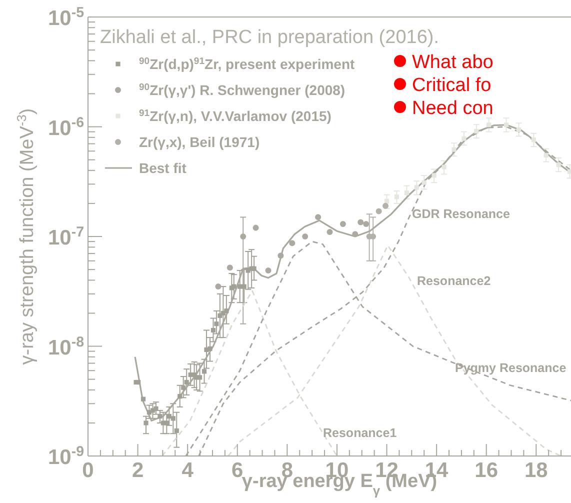 This screenshot has height=503, width=571. What do you see at coordinates (66, 237) in the screenshot?
I see `y-tick-label: 10$^{-7}$` at bounding box center [66, 237].